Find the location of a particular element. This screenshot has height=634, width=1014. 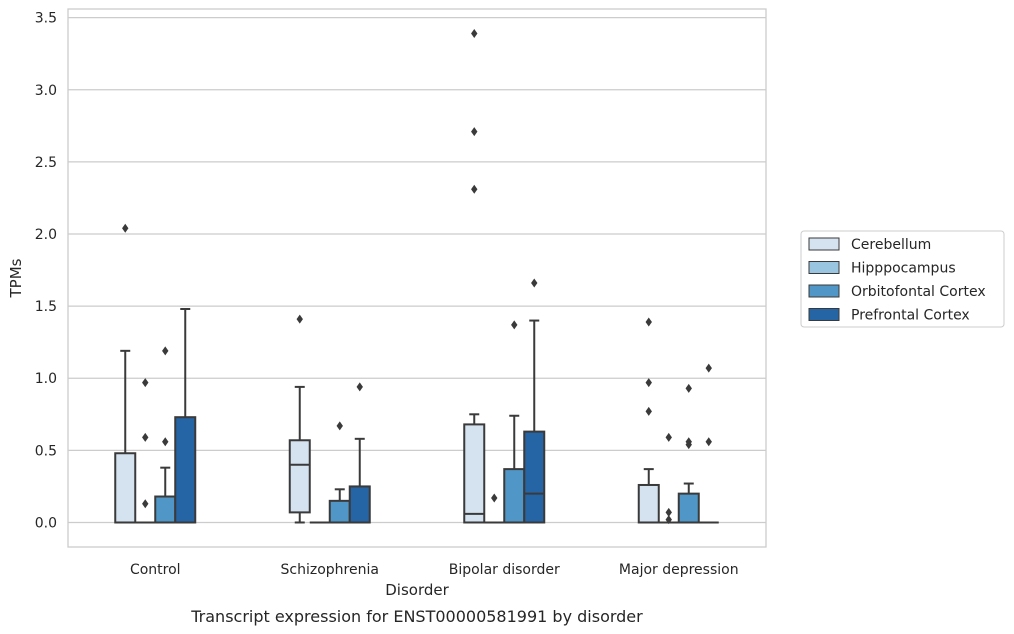

y-axis-ticks: 0.0 0.5 1.0 1.5 2.0 2.5 3.0 3.5 is located at coordinates (46, 271).